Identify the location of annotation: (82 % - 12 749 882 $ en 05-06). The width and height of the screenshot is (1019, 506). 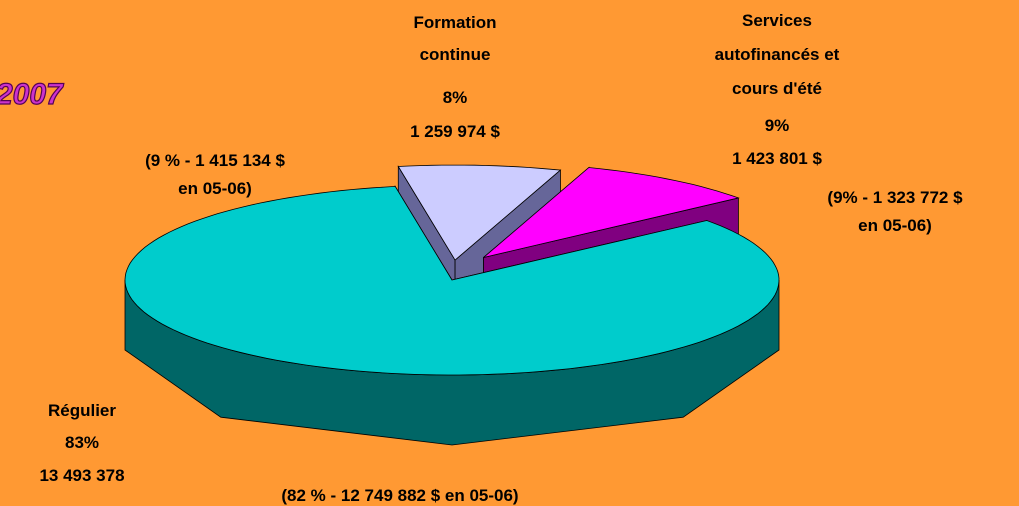
(399, 495).